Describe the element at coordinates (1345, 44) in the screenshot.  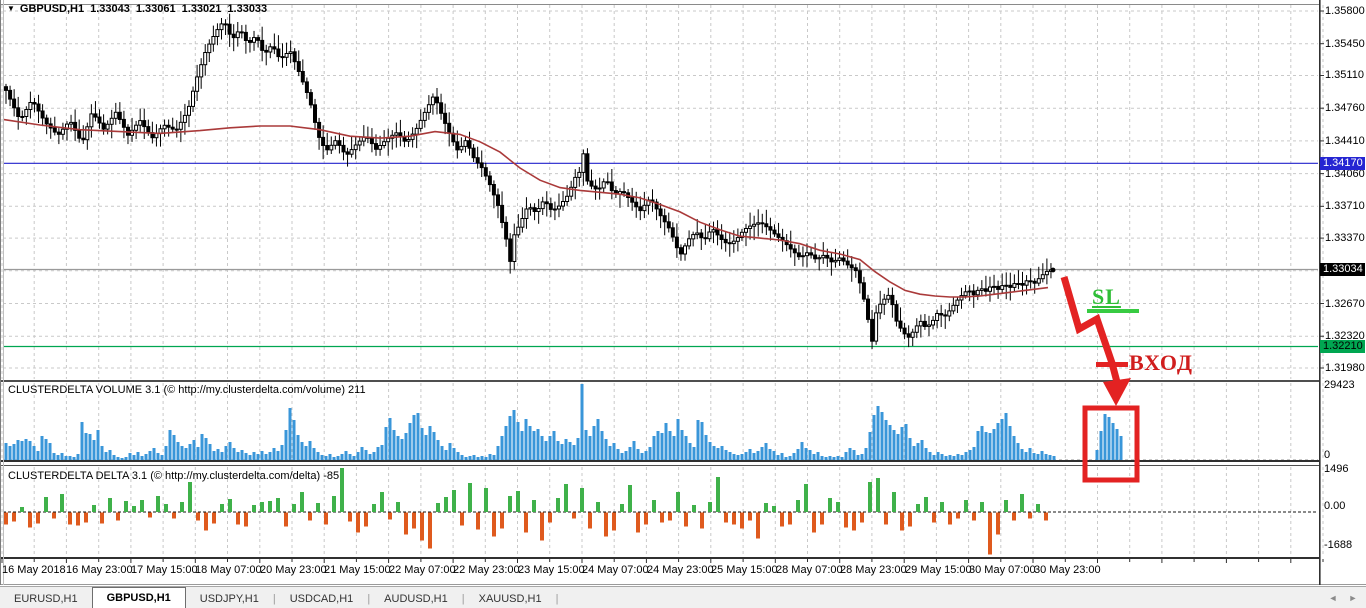
I see `price-axis-label: 1.35450` at that location.